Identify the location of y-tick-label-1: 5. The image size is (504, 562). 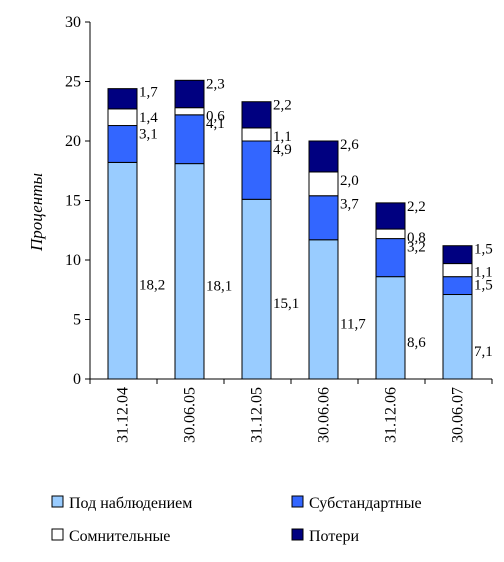
(77, 320).